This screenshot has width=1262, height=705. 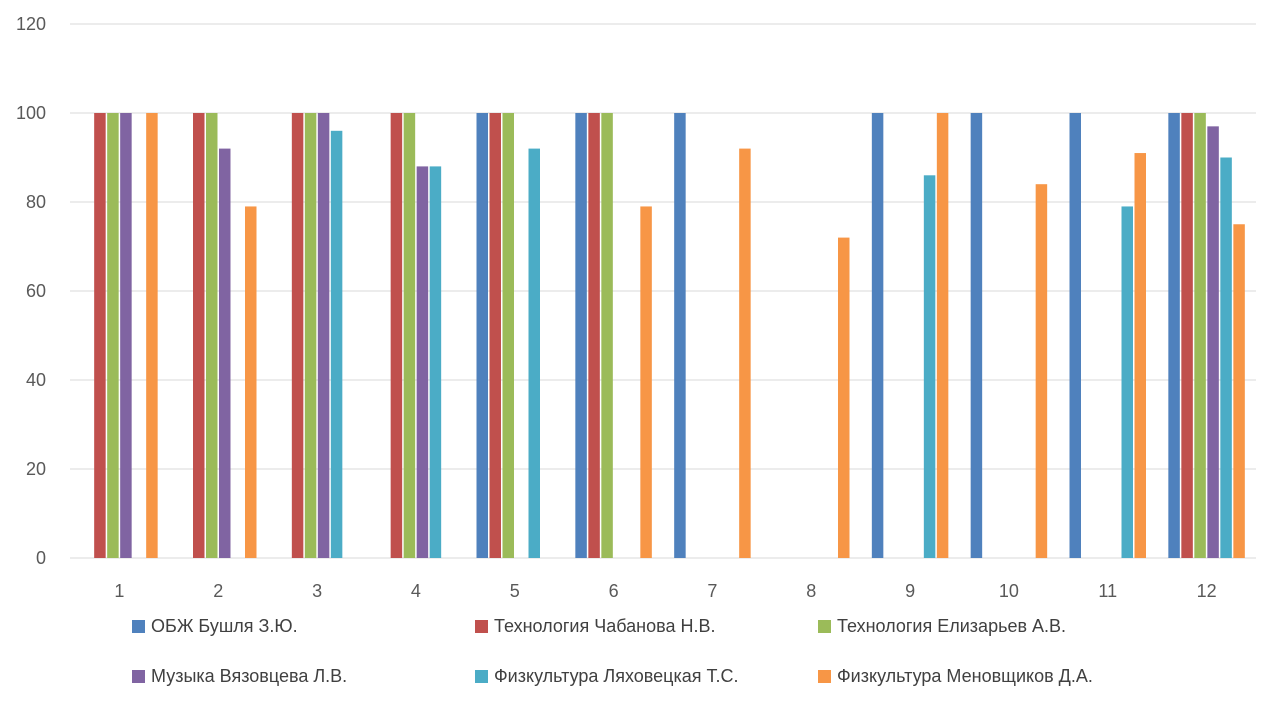 I want to click on x-tick-label: 7, so click(x=712, y=591).